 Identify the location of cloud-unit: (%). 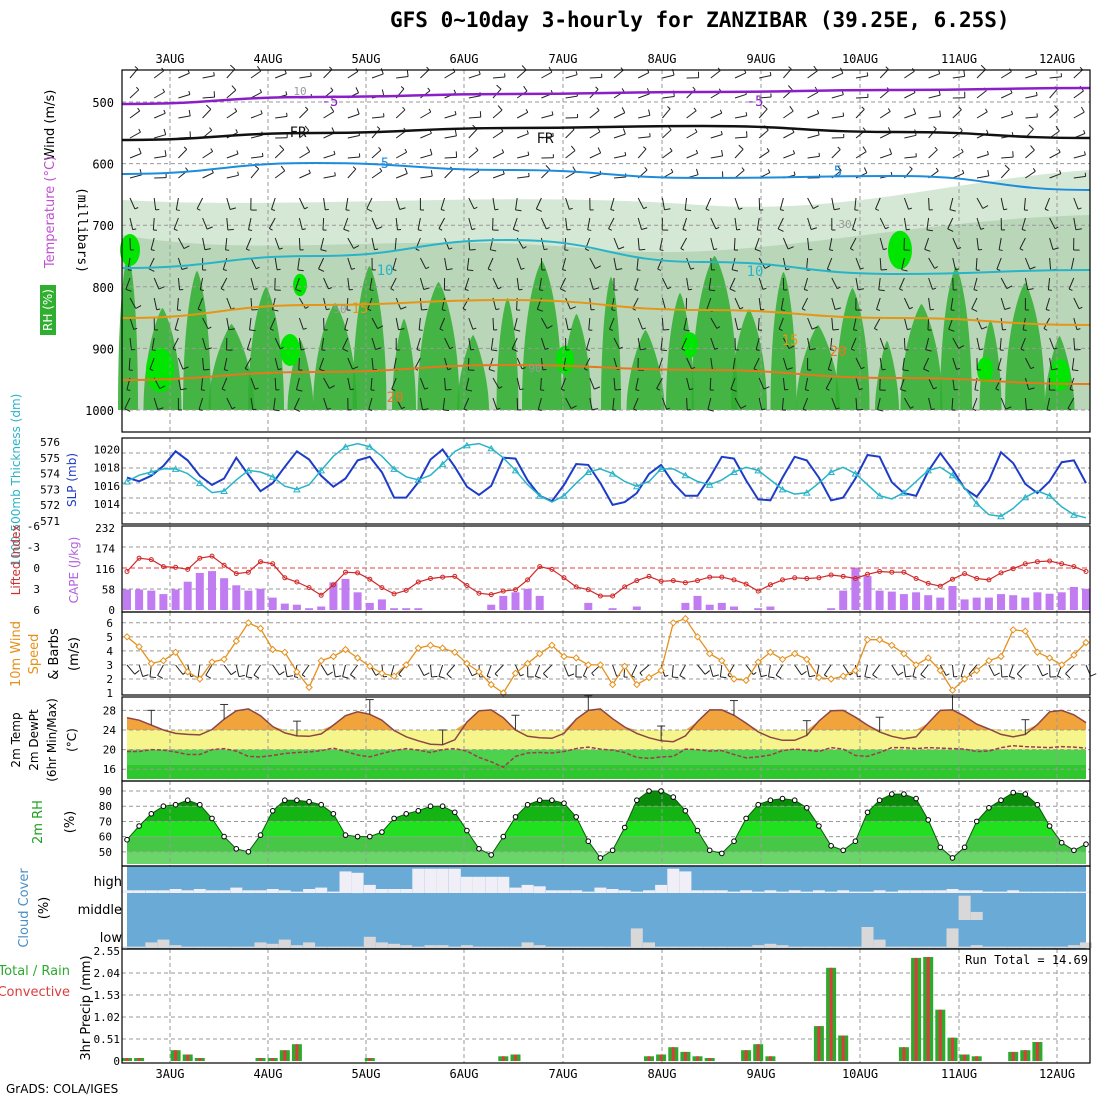
(44, 908).